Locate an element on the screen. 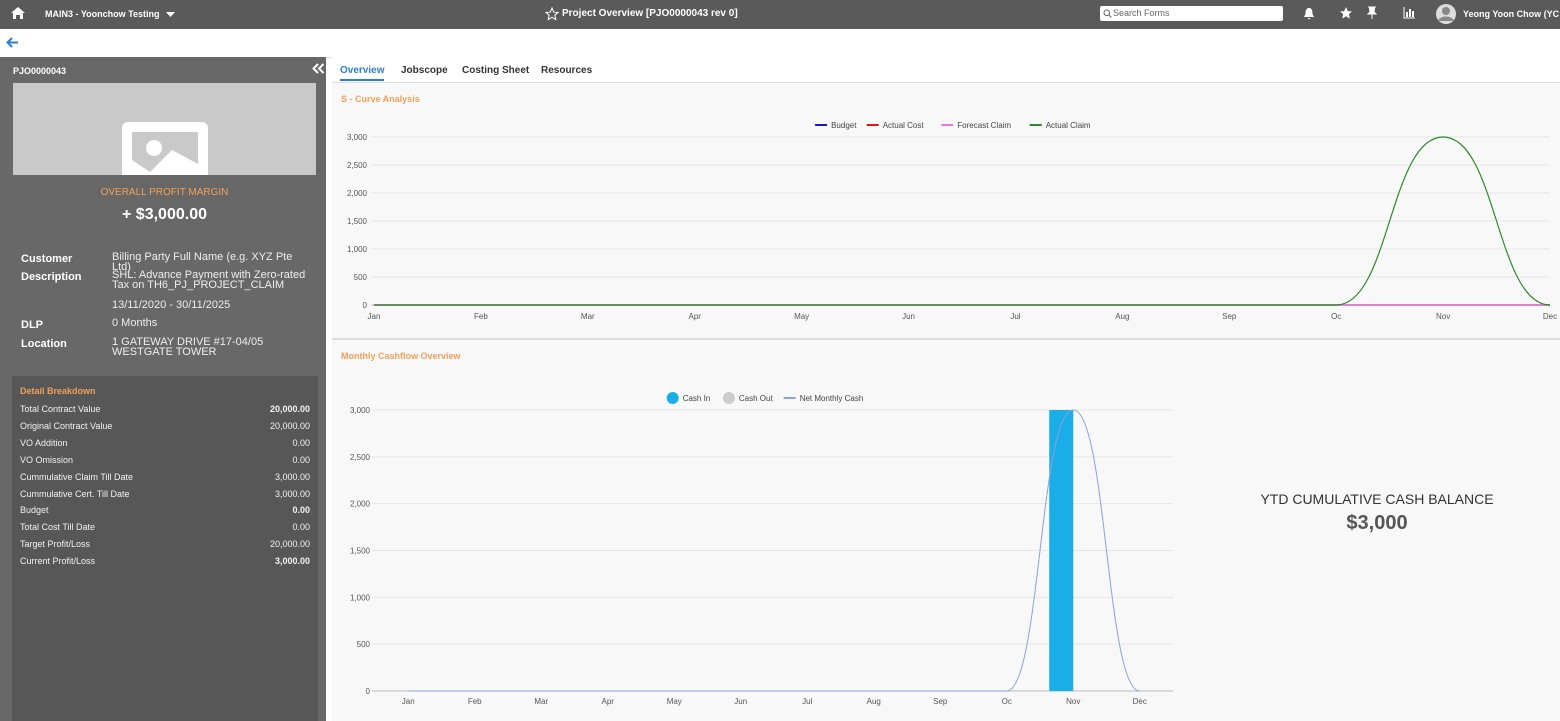  legend-label: Cash Out is located at coordinates (756, 398).